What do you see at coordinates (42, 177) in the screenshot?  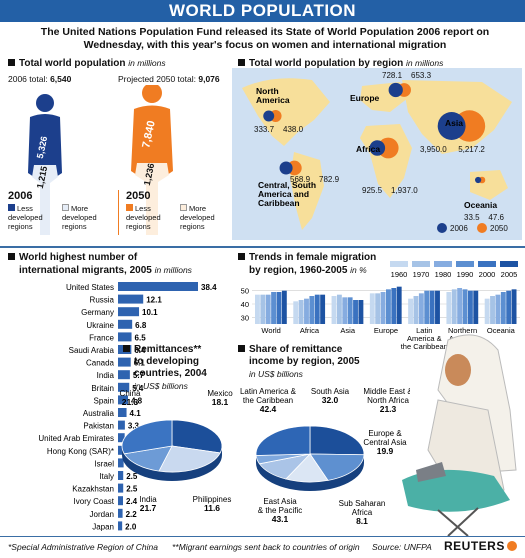 I see `value-2006-more: 1,215` at bounding box center [42, 177].